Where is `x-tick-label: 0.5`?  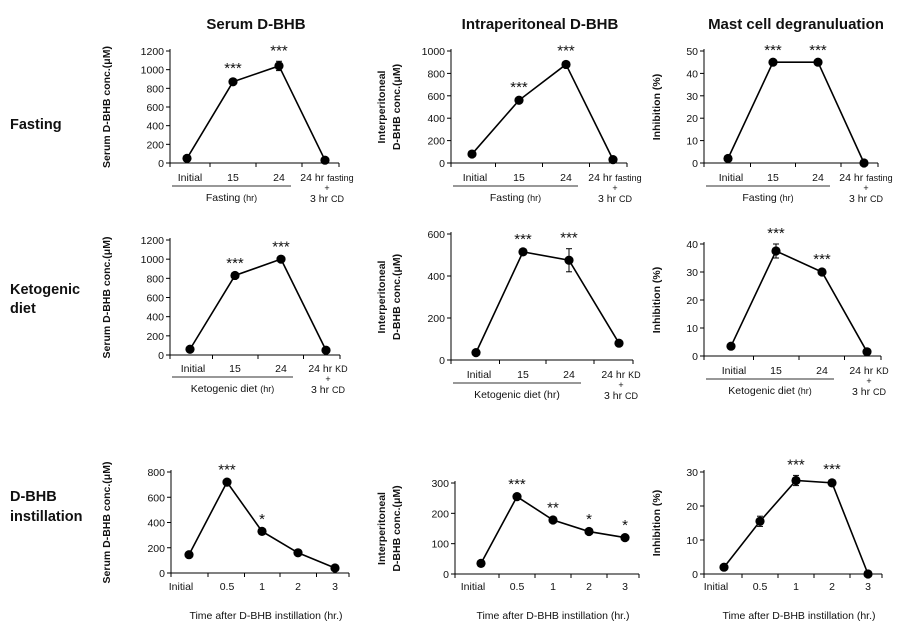 x-tick-label: 0.5 is located at coordinates (227, 587).